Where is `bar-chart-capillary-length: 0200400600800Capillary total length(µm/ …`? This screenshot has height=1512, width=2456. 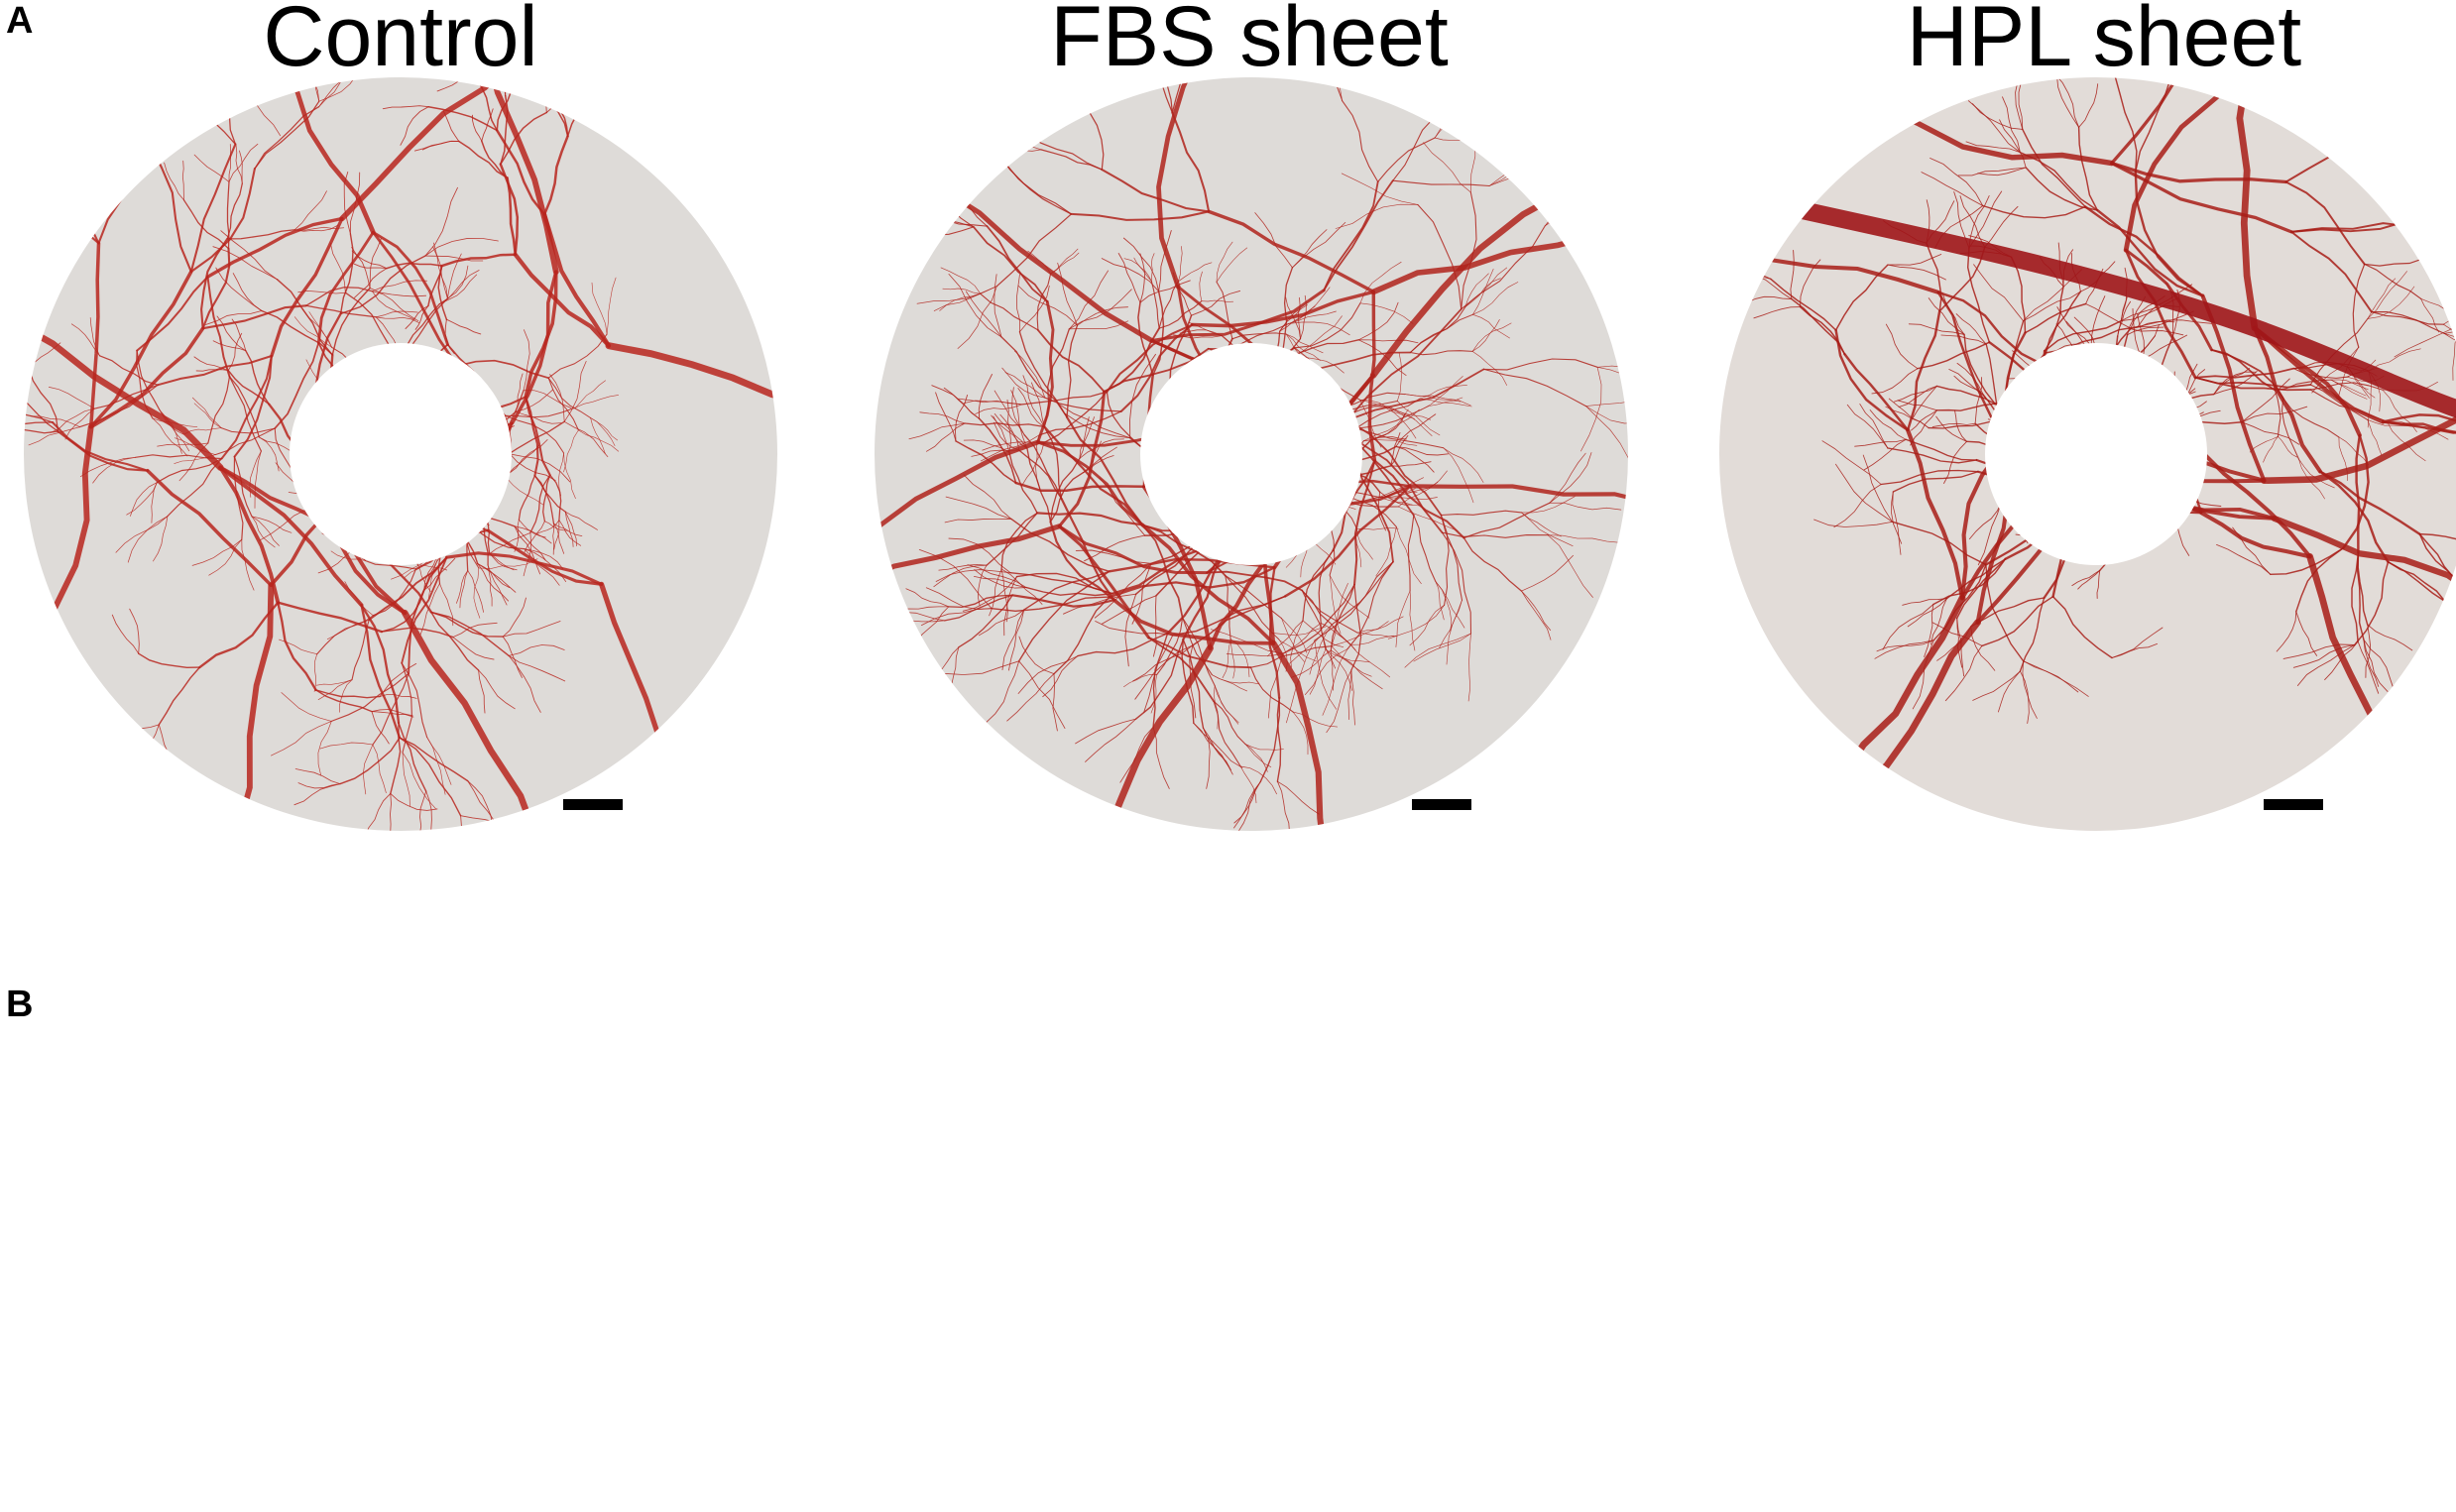
bar-chart-capillary-length: 0200400600800Capillary total length(µm/ … is located at coordinates (907, 1254).